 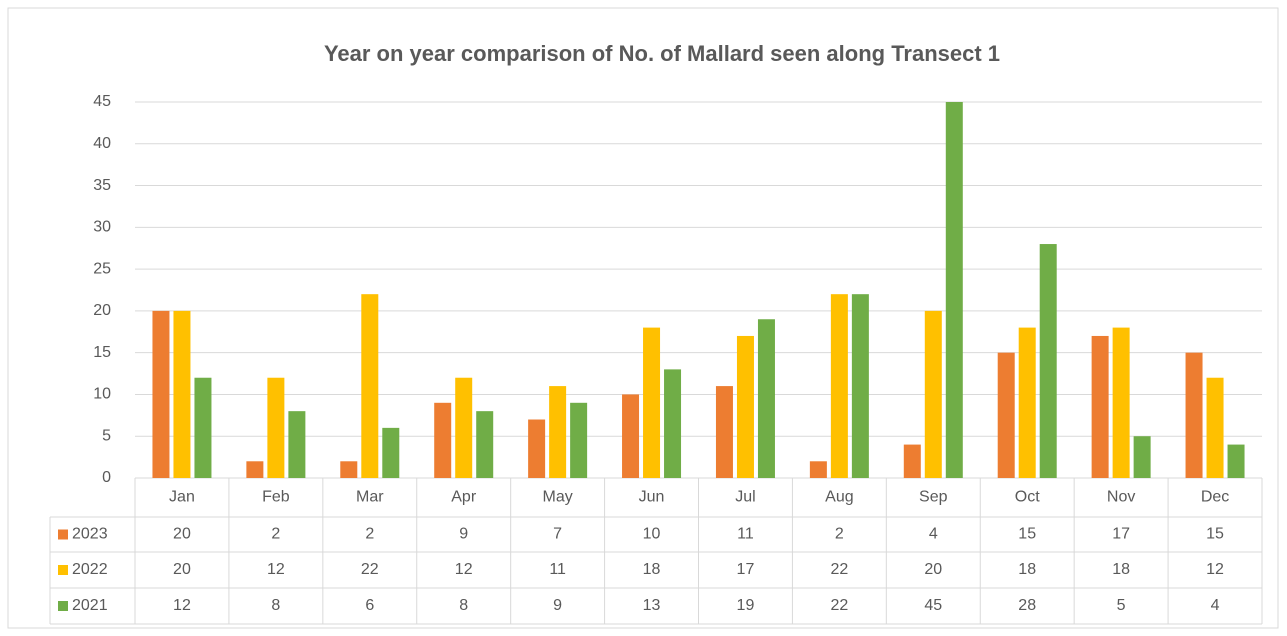 What do you see at coordinates (276, 497) in the screenshot?
I see `x-tick-label: Feb` at bounding box center [276, 497].